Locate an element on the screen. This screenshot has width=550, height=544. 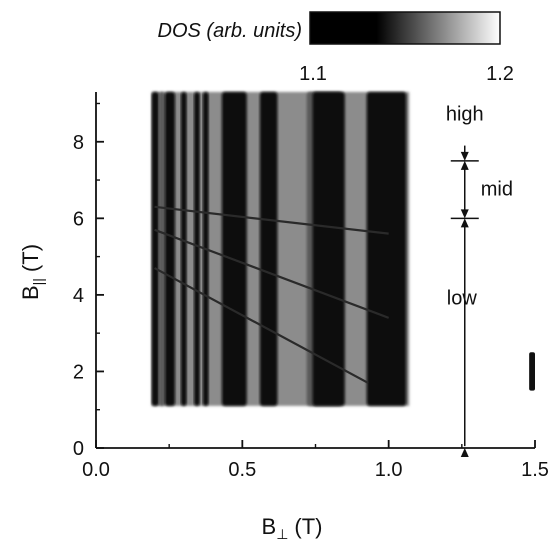
y-tick-label-0: 0 is located at coordinates (78, 449).